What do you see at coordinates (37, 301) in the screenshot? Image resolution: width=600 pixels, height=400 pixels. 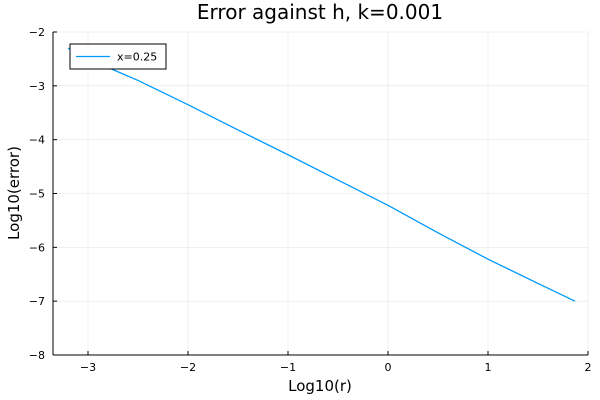 I see `y-tick-label: −7` at bounding box center [37, 301].